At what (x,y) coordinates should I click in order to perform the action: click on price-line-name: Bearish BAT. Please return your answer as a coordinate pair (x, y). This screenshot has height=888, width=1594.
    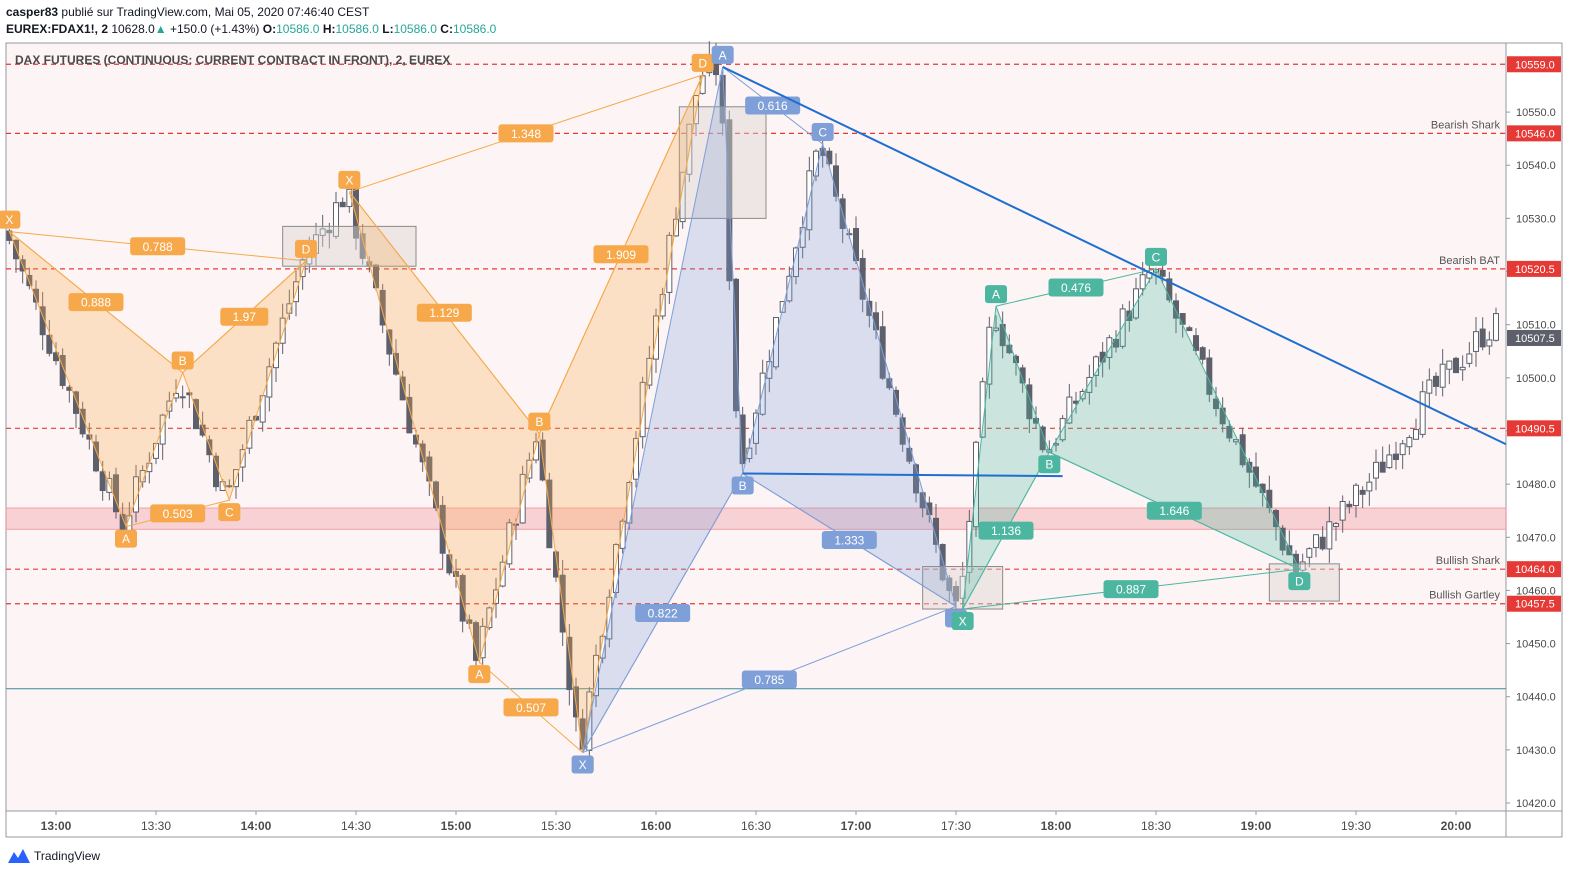
    Looking at the image, I should click on (1469, 261).